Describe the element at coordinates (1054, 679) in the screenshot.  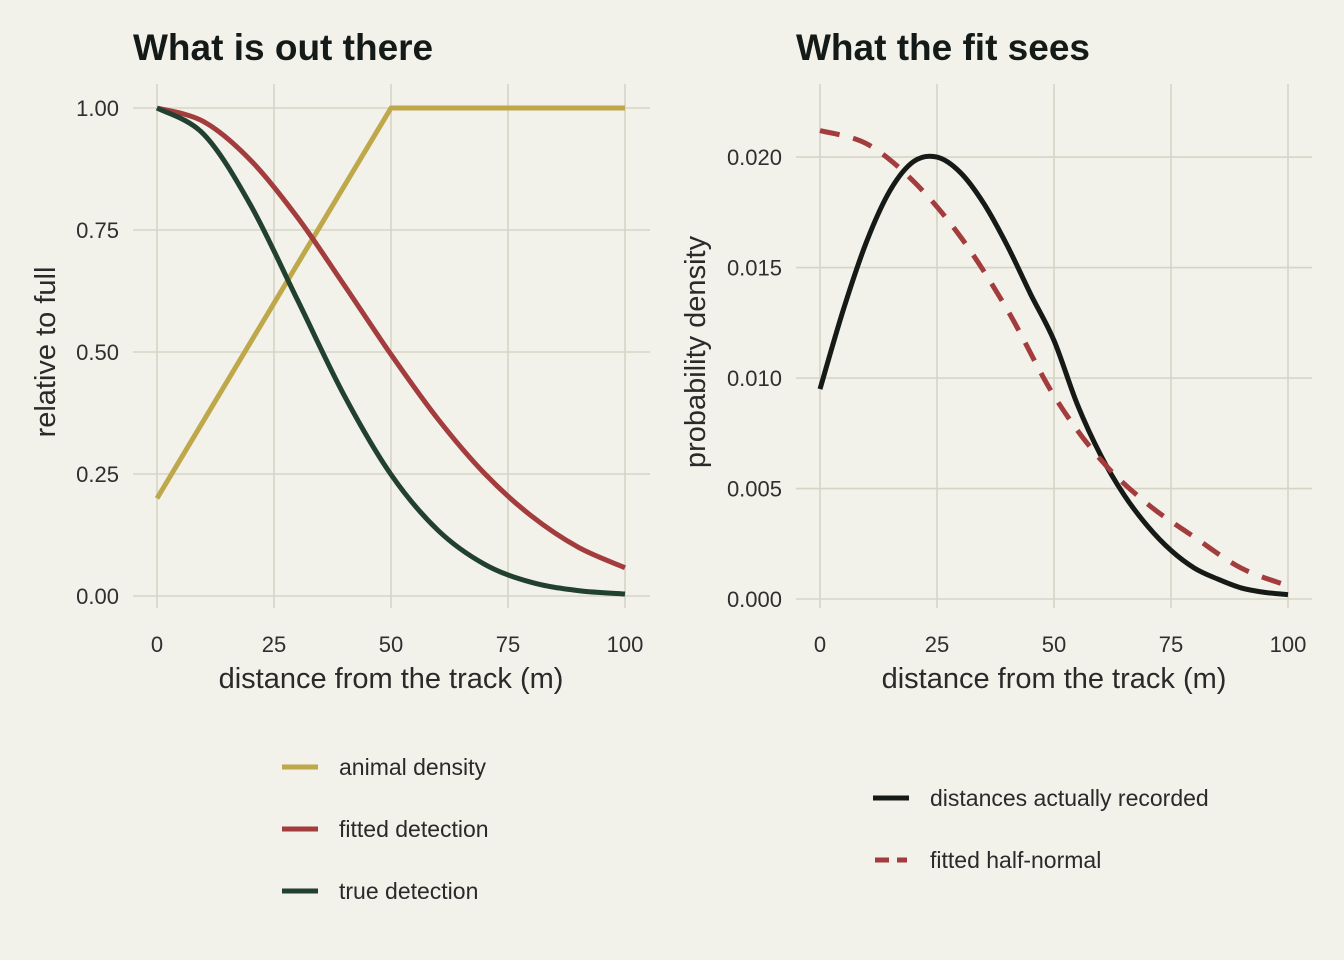
I see `panel-right-x-axis-label: distance from the track (m)` at that location.